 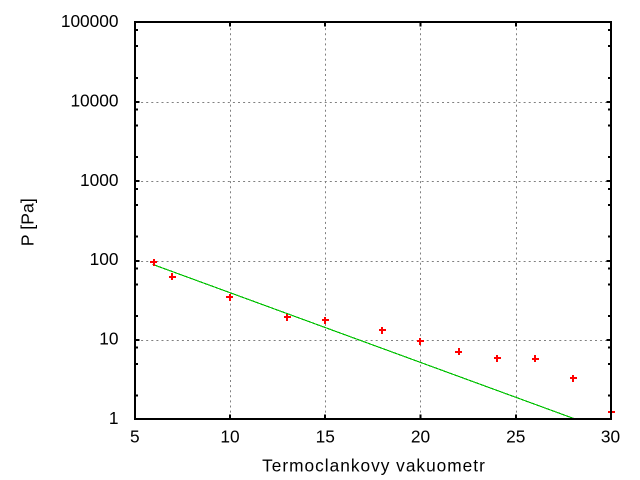 I want to click on svg-text: 20, so click(x=420, y=436).